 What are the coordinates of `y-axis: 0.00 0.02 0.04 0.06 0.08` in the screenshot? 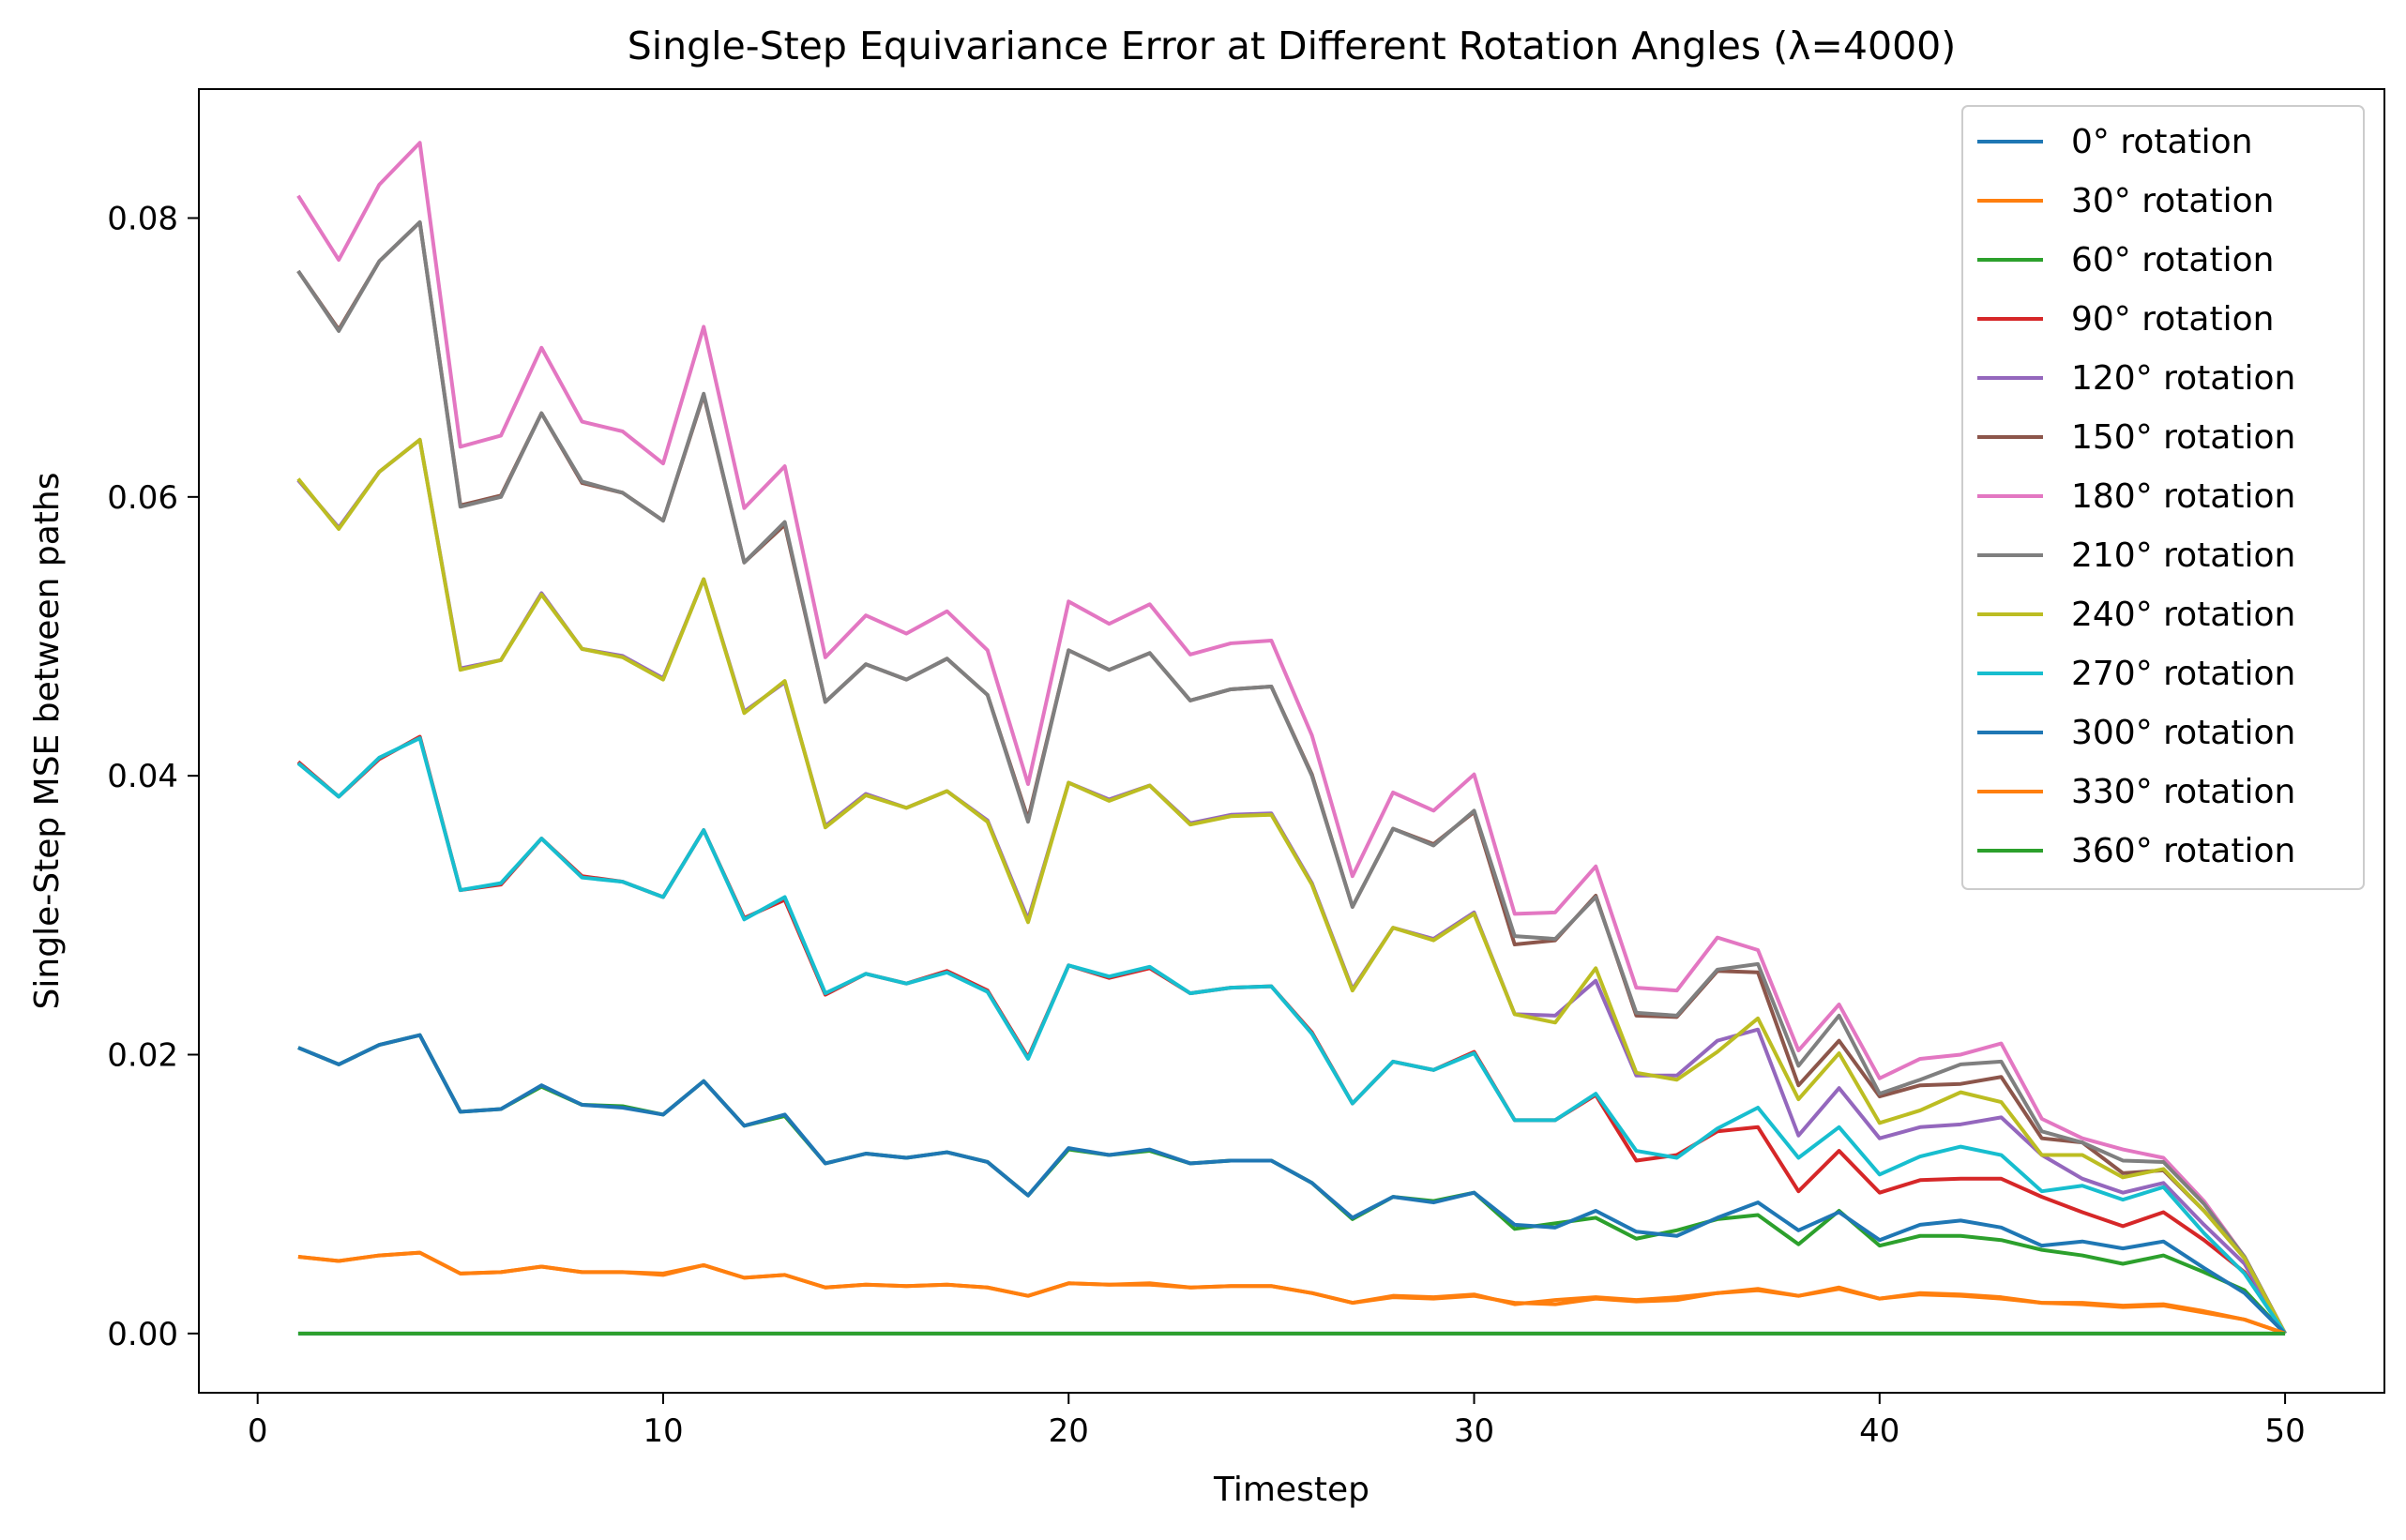 It's located at (153, 777).